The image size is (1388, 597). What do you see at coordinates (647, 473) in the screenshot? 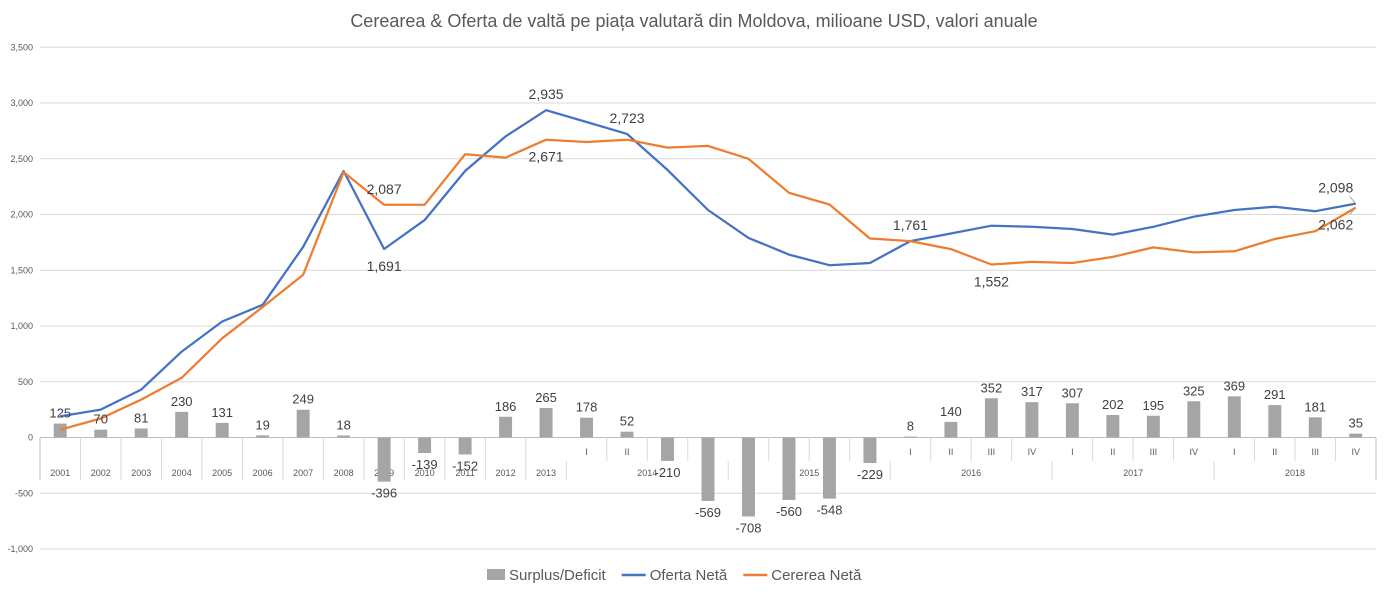
I see `category-group-label: 2014` at bounding box center [647, 473].